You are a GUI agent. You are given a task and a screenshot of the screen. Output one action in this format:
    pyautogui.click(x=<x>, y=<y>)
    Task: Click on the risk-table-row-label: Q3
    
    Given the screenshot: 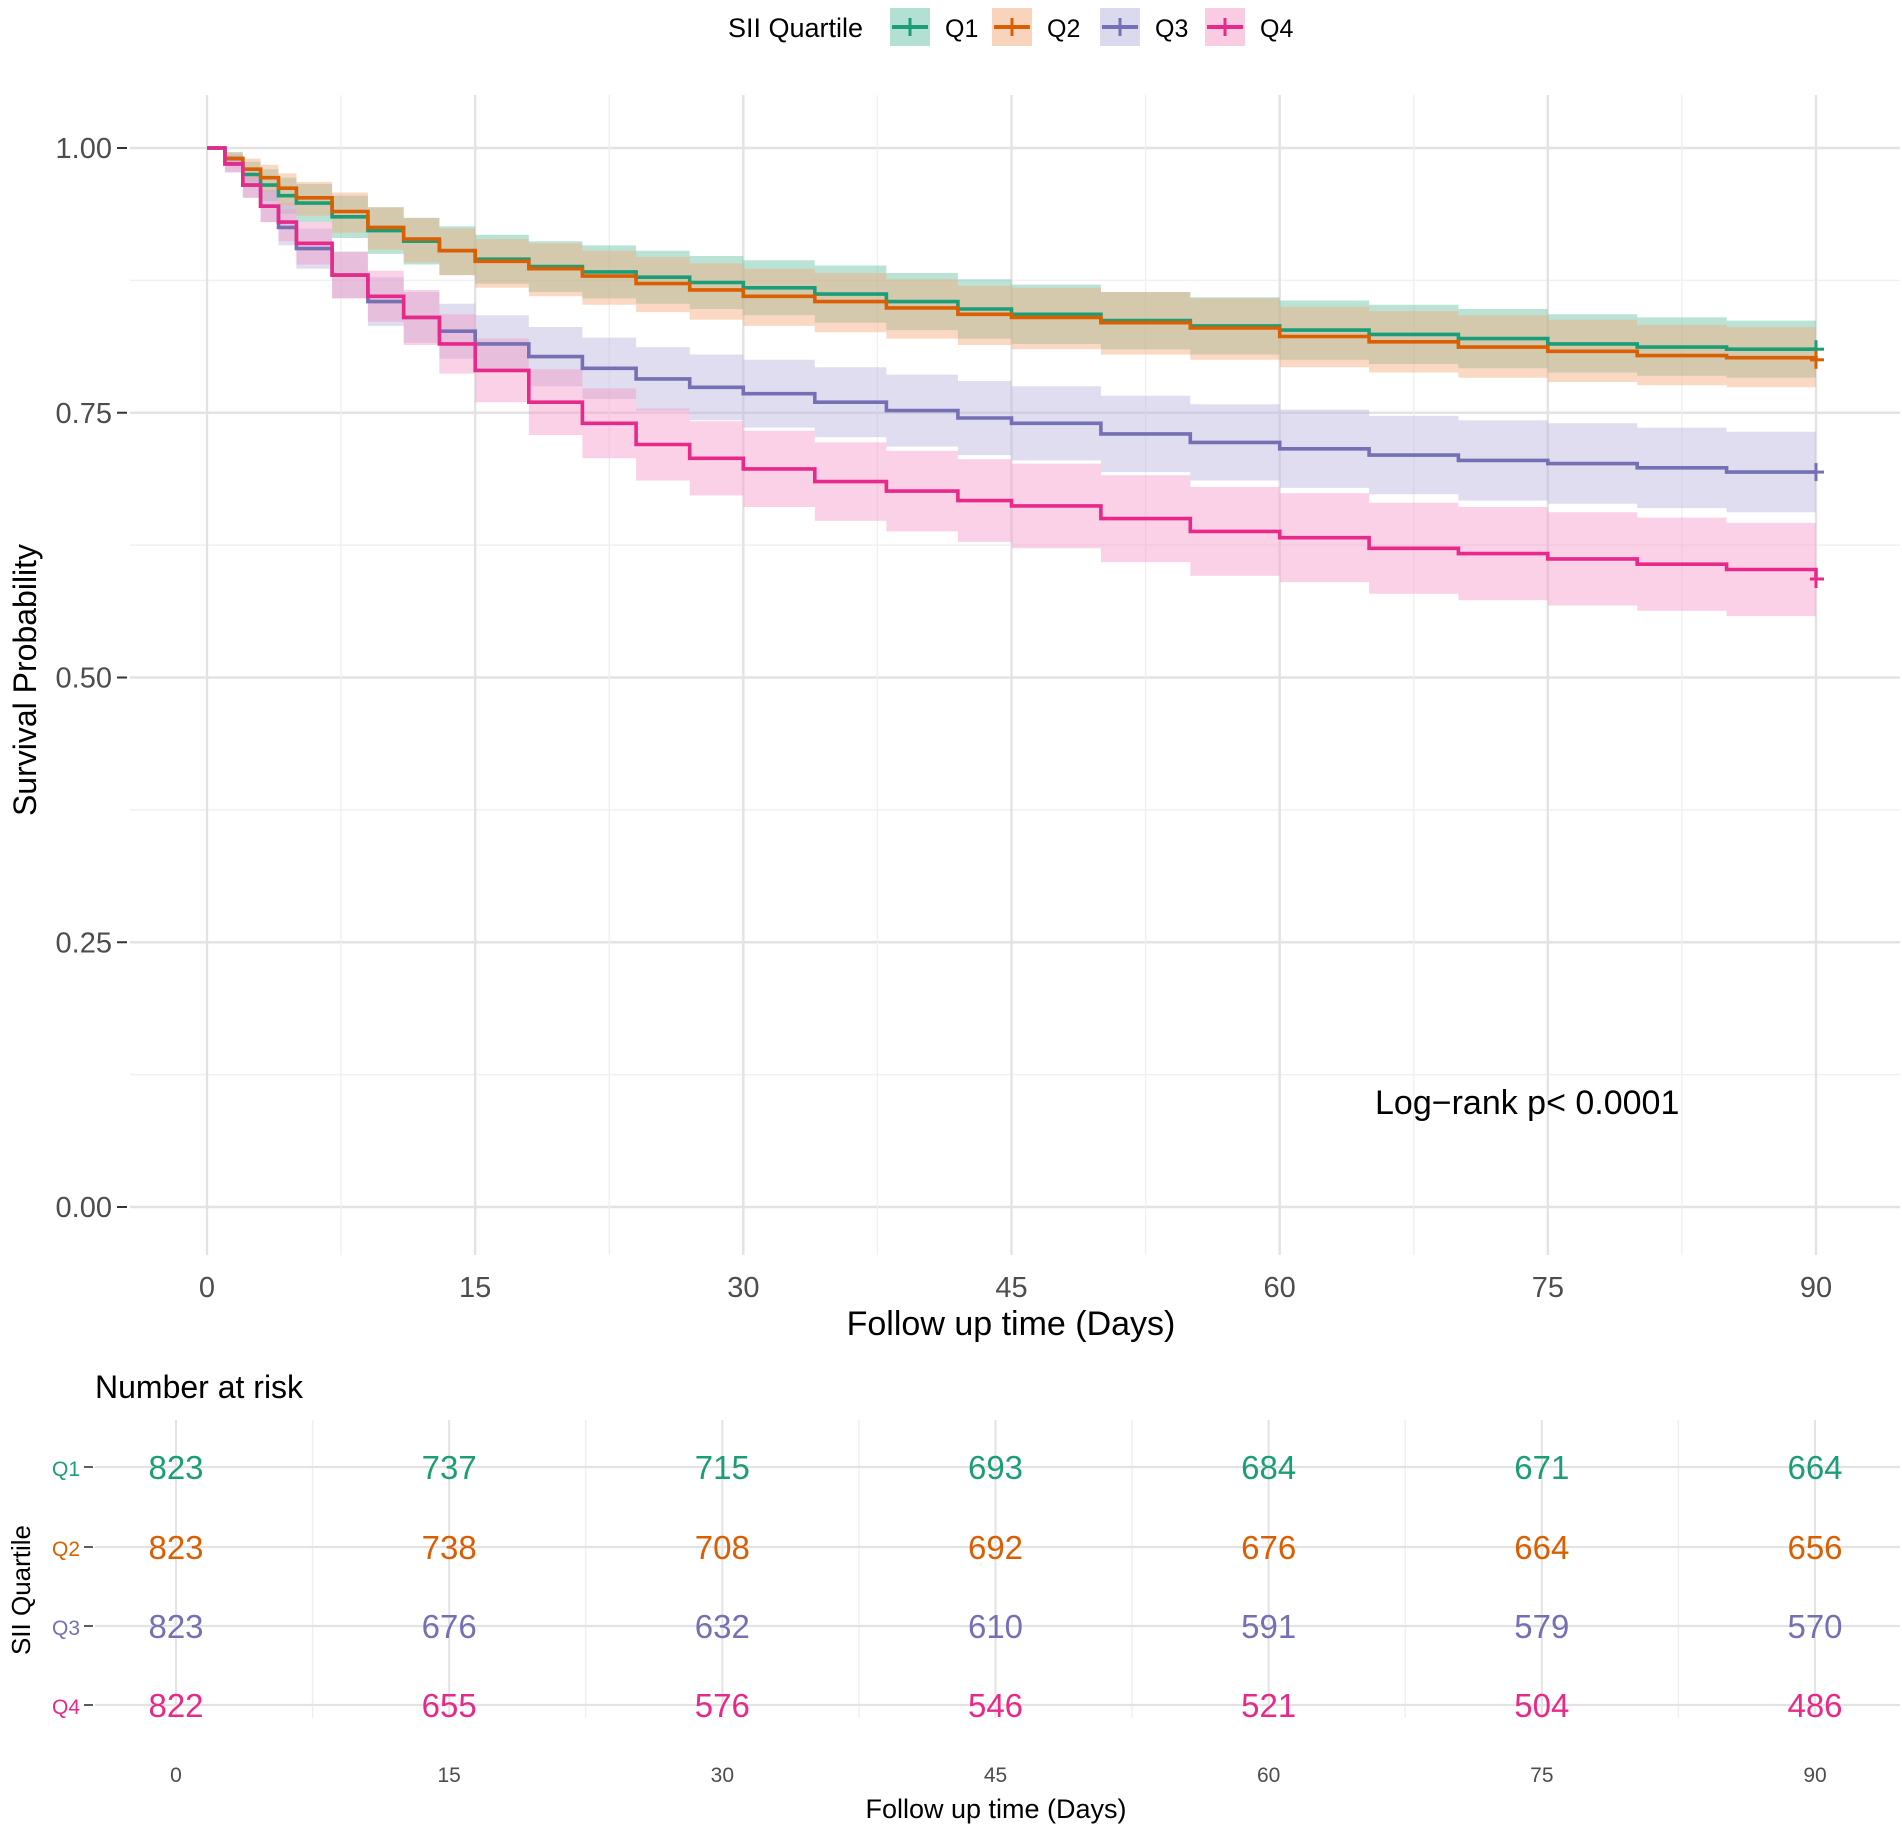 What is the action you would take?
    pyautogui.click(x=66, y=1628)
    